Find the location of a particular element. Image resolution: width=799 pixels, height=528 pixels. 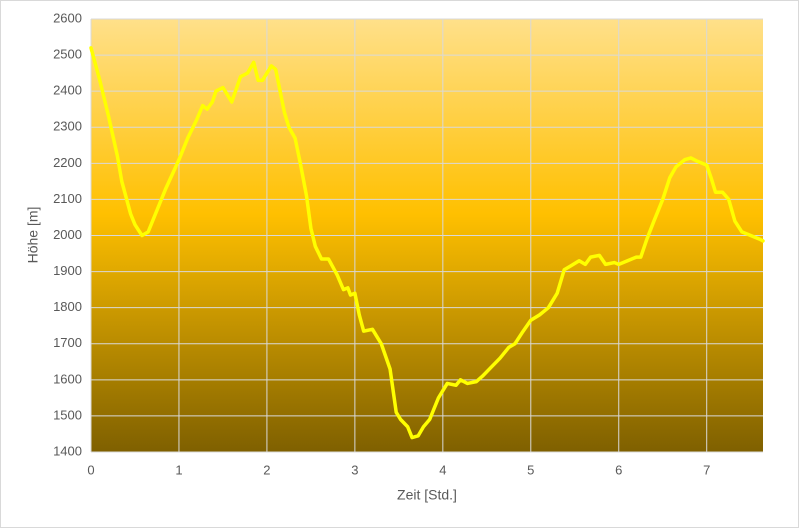

y-tick-label: 2000 is located at coordinates (67, 234).